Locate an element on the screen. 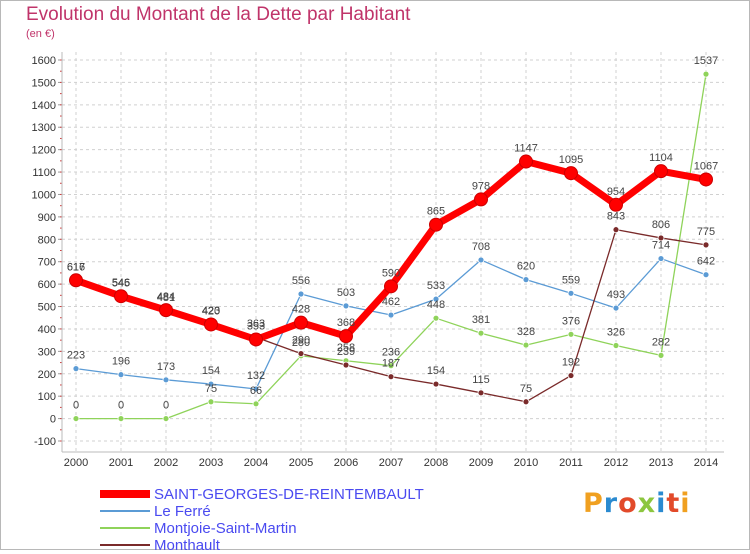 The height and width of the screenshot is (554, 750). y-tick-label: 1200 is located at coordinates (44, 151).